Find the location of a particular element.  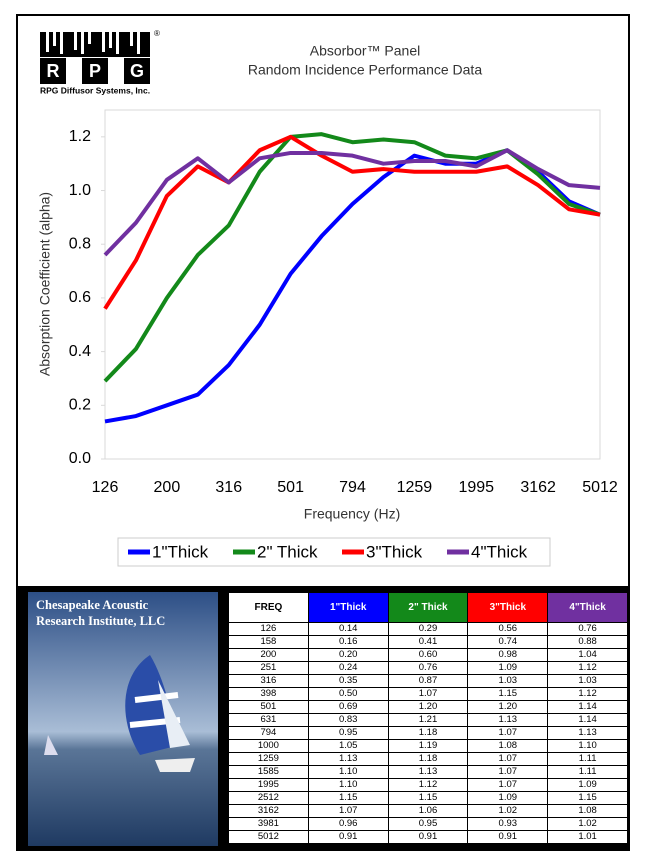

legend-label: 3"Thick is located at coordinates (394, 551).